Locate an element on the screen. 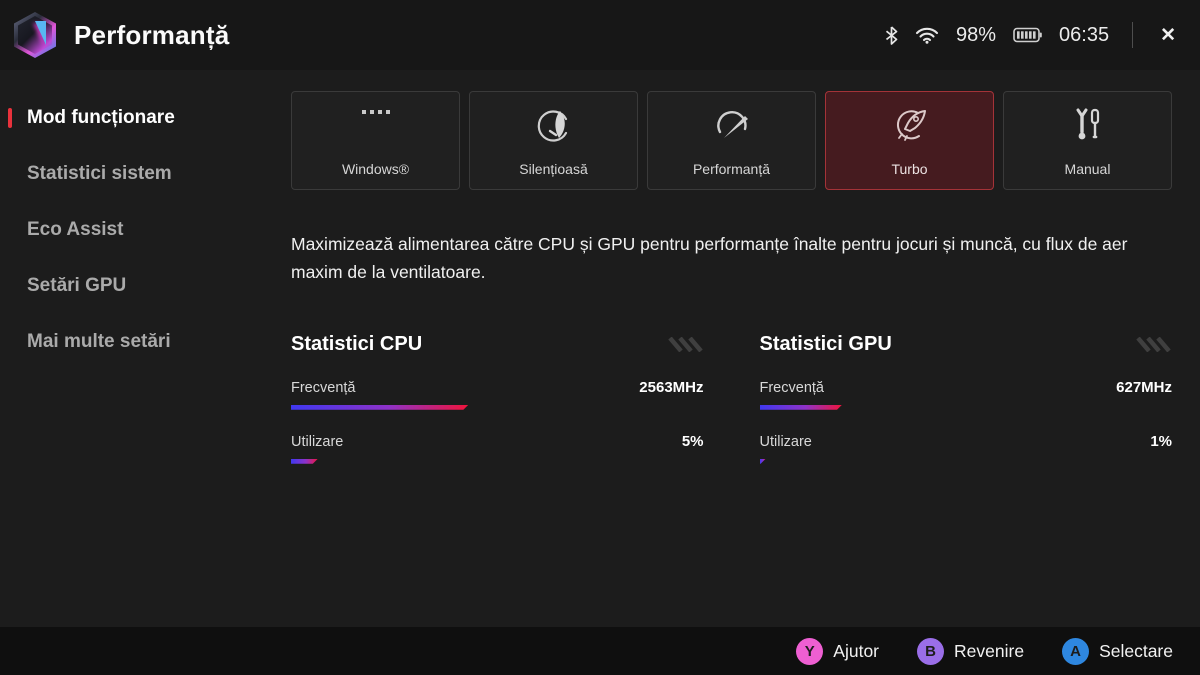  mode-label: Silențioasă is located at coordinates (553, 169).